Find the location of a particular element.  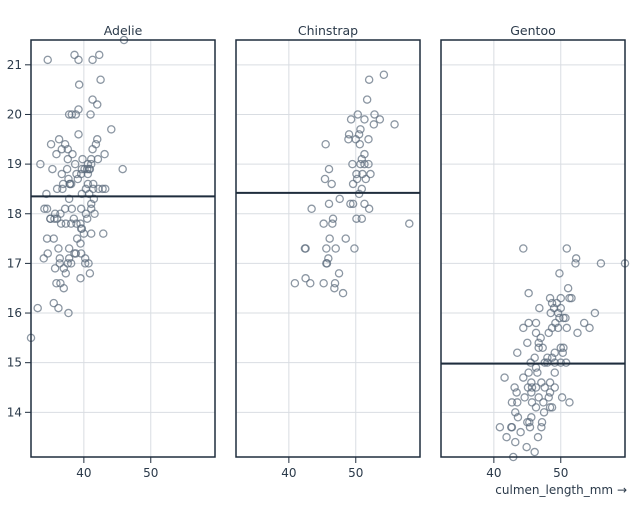

y-tick-label: 21 is located at coordinates (14, 65).